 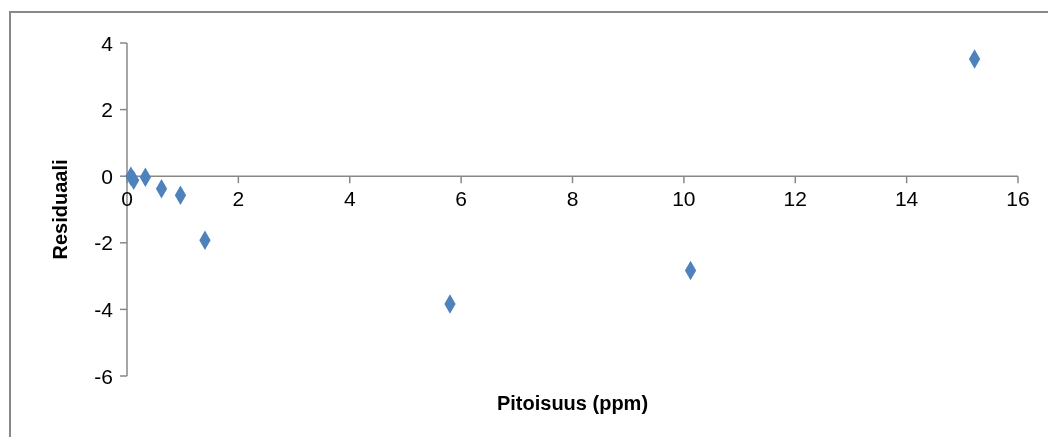 I want to click on x-tick-label: 8, so click(x=572, y=199).